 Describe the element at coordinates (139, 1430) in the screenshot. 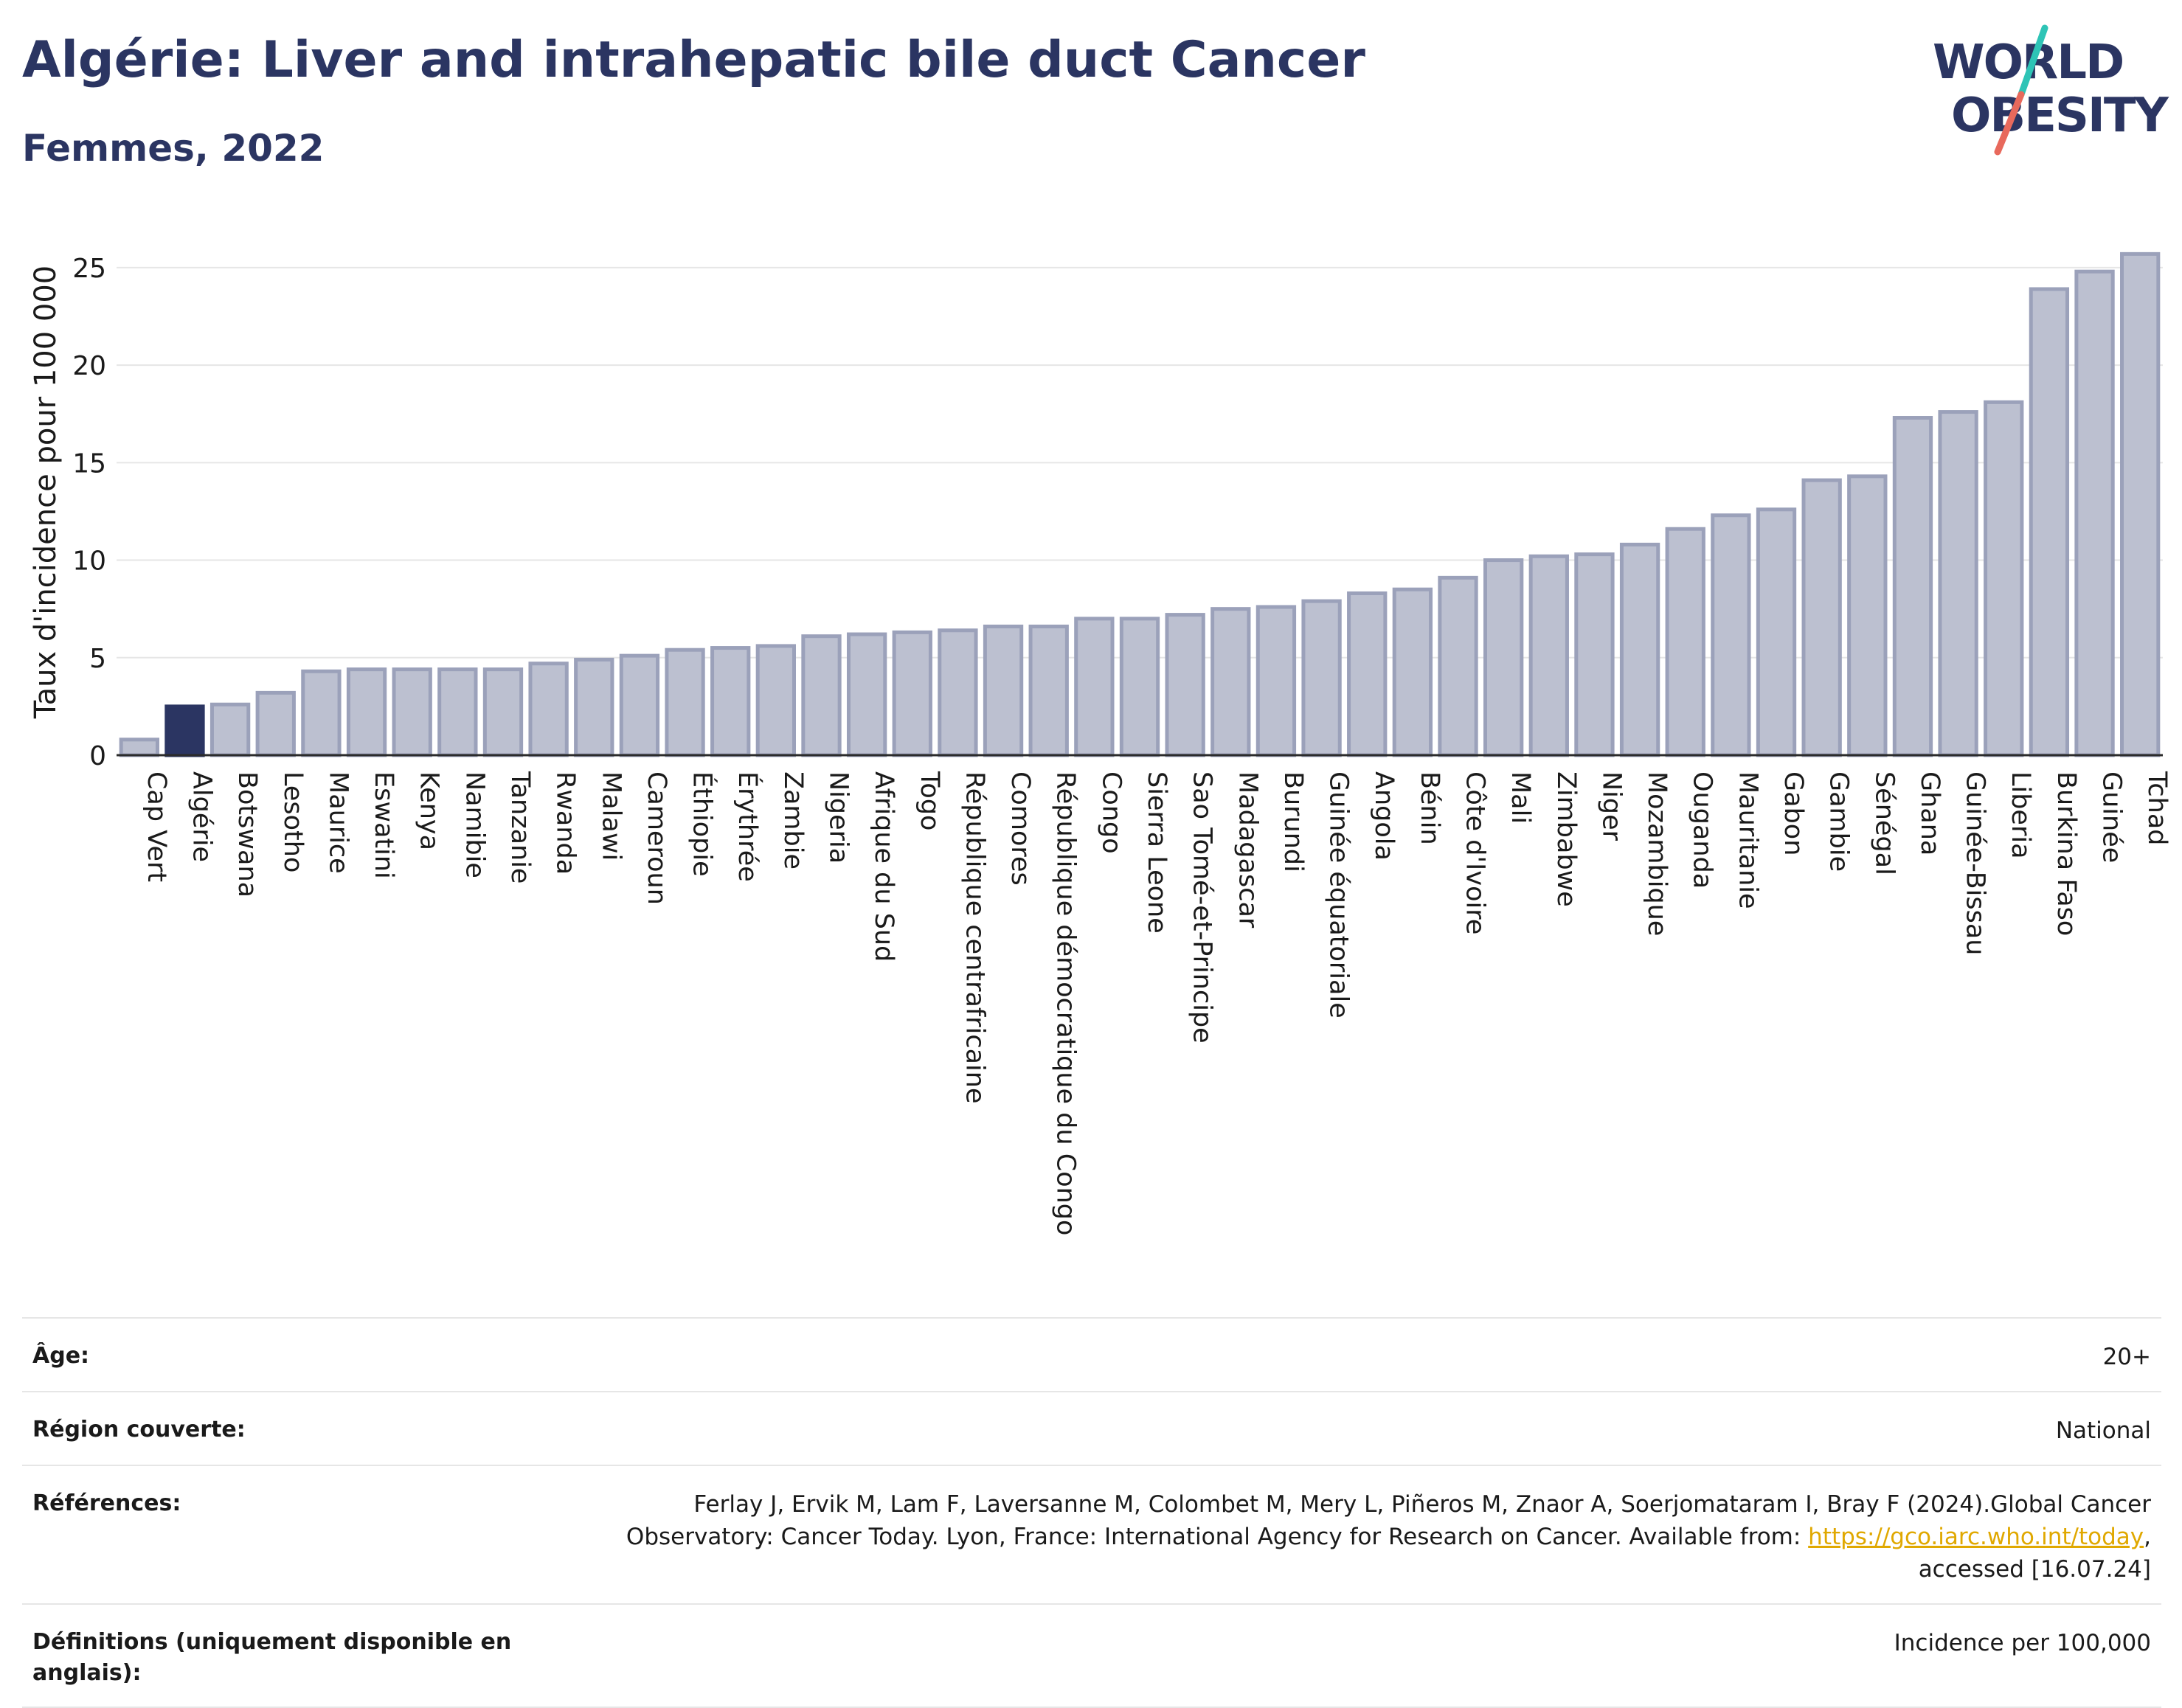

I see `region-label: Région couverte:` at that location.